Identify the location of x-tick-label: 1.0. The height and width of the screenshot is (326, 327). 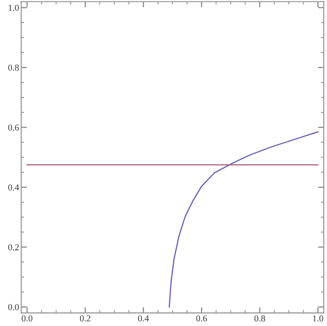
(318, 318).